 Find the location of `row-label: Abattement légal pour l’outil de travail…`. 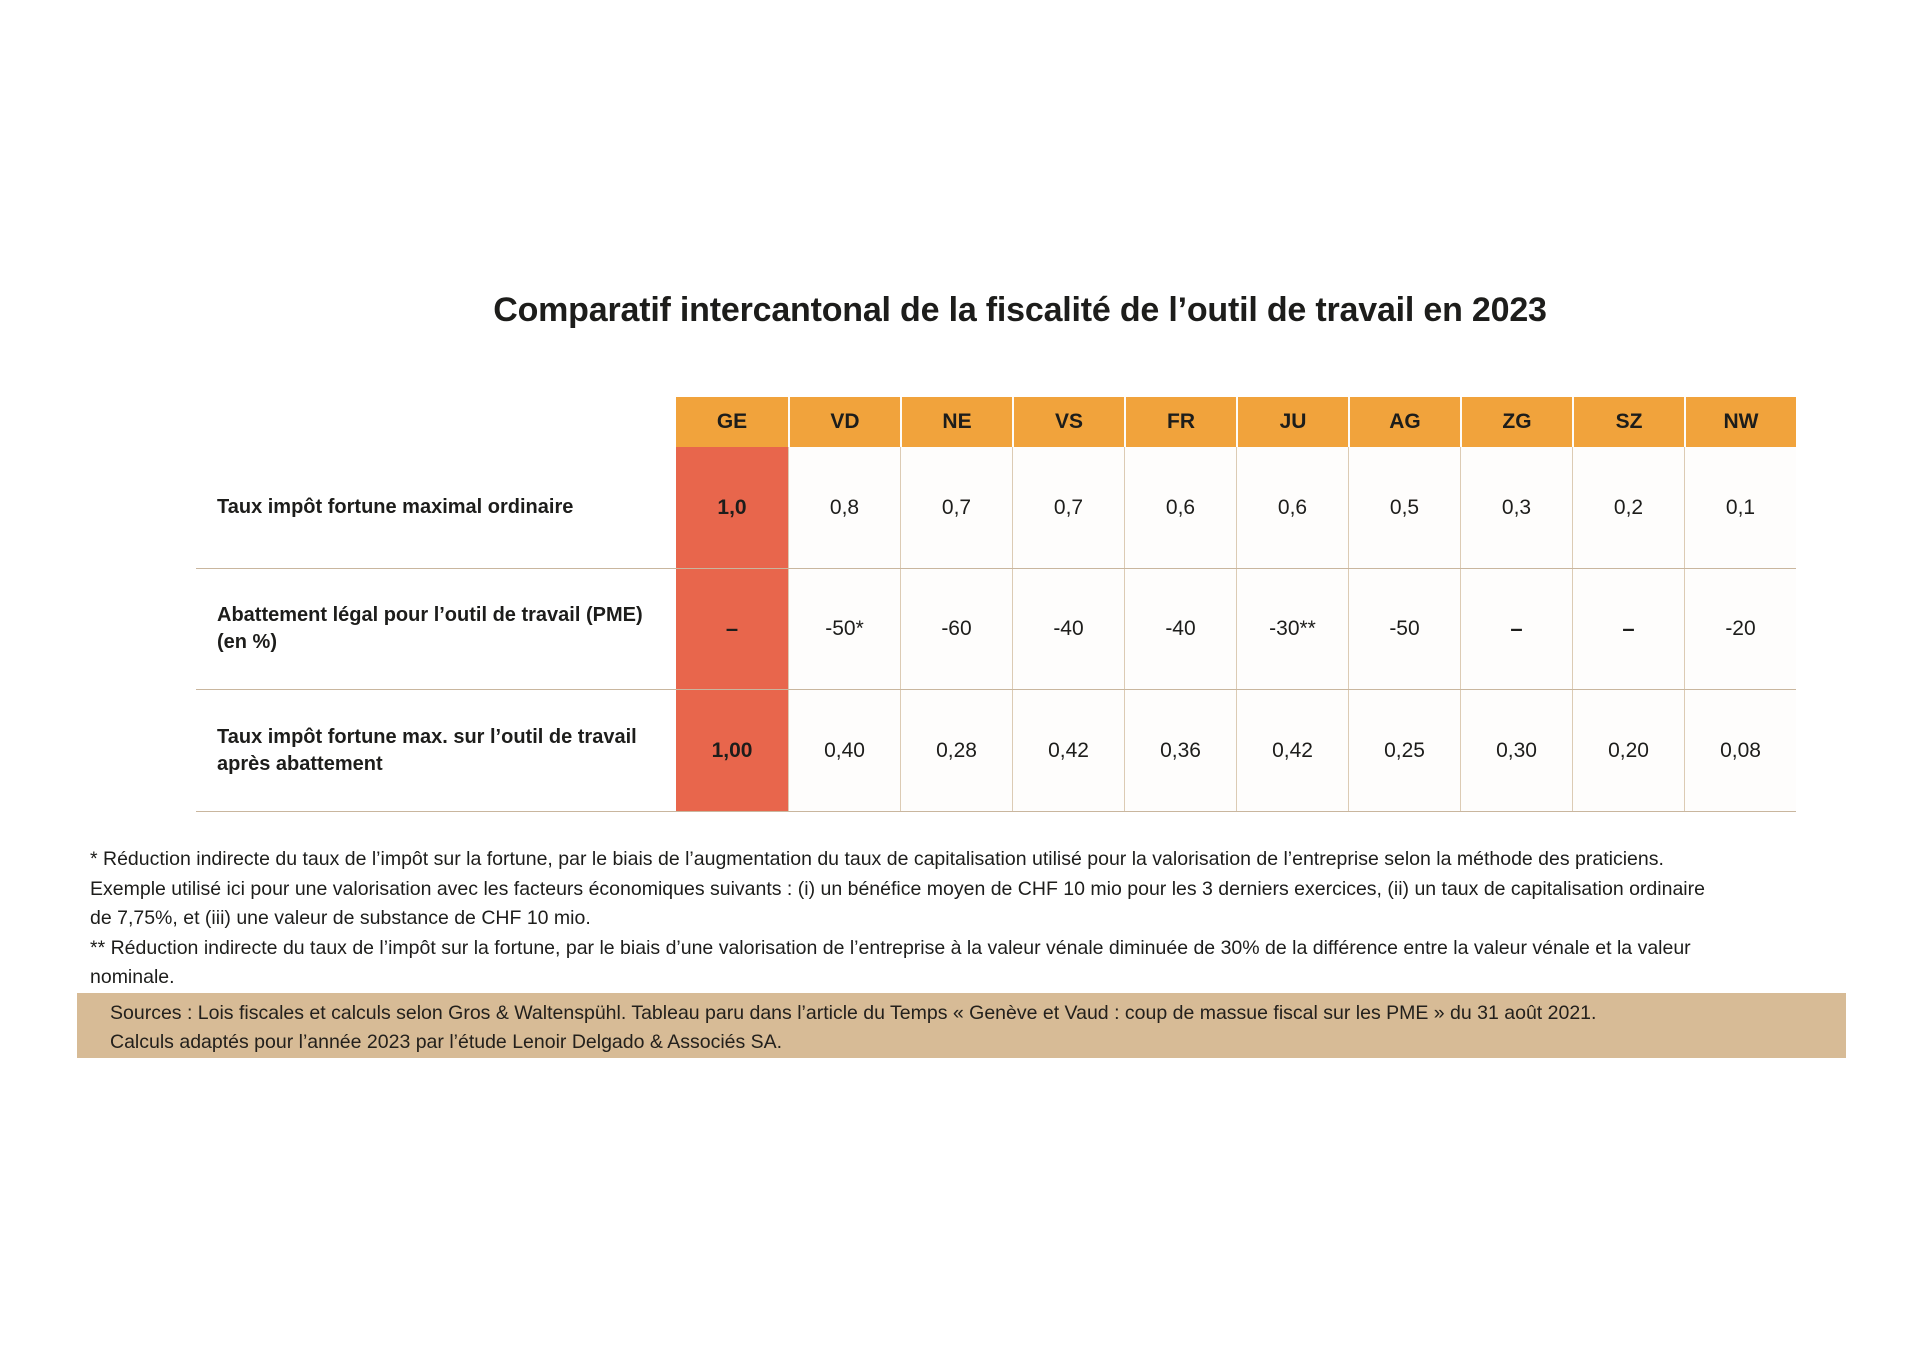

row-label: Abattement légal pour l’outil de travail… is located at coordinates (430, 628).